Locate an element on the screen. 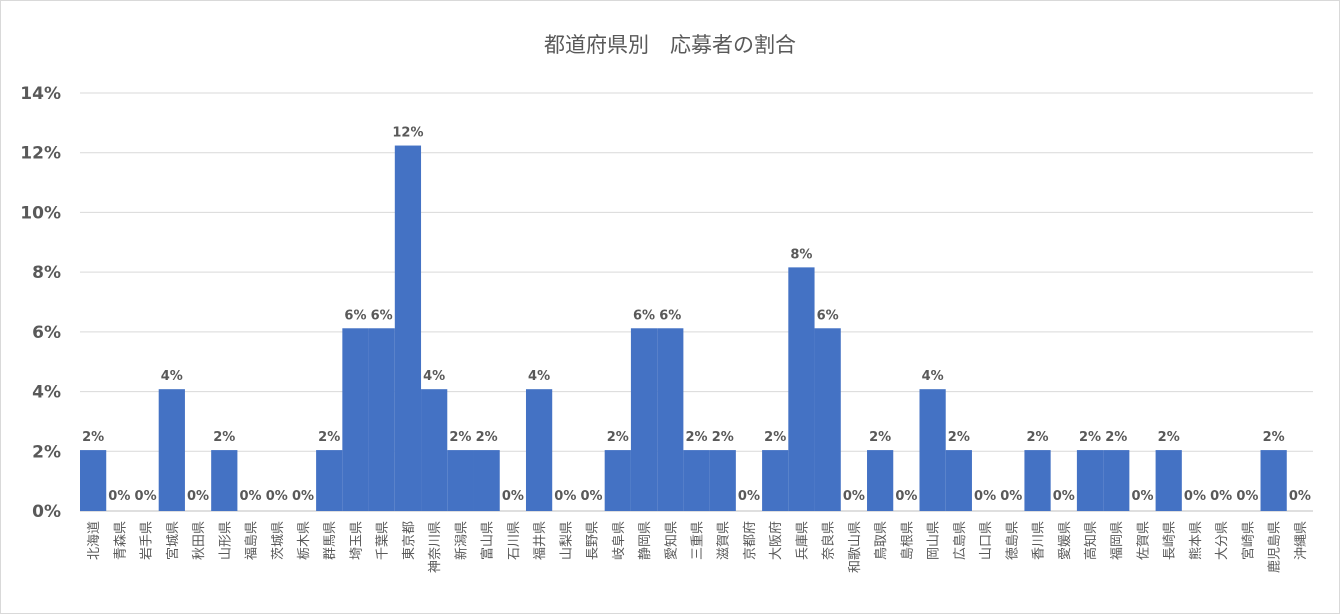  x-tick-label: 京都府 is located at coordinates (750, 540).